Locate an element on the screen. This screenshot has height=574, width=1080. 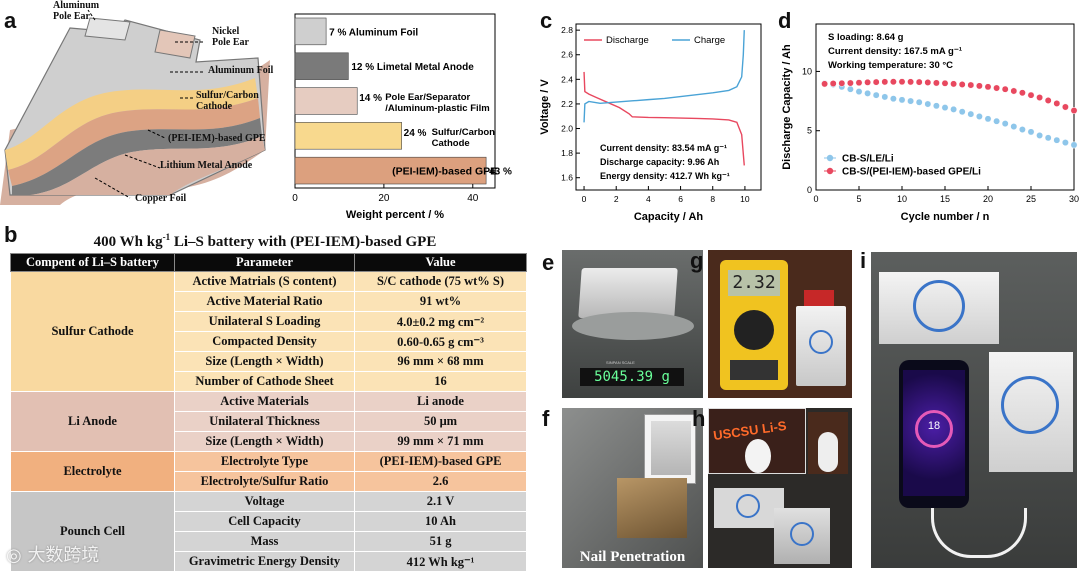
photo-multimeter: 2.32 is located at coordinates (780, 324).